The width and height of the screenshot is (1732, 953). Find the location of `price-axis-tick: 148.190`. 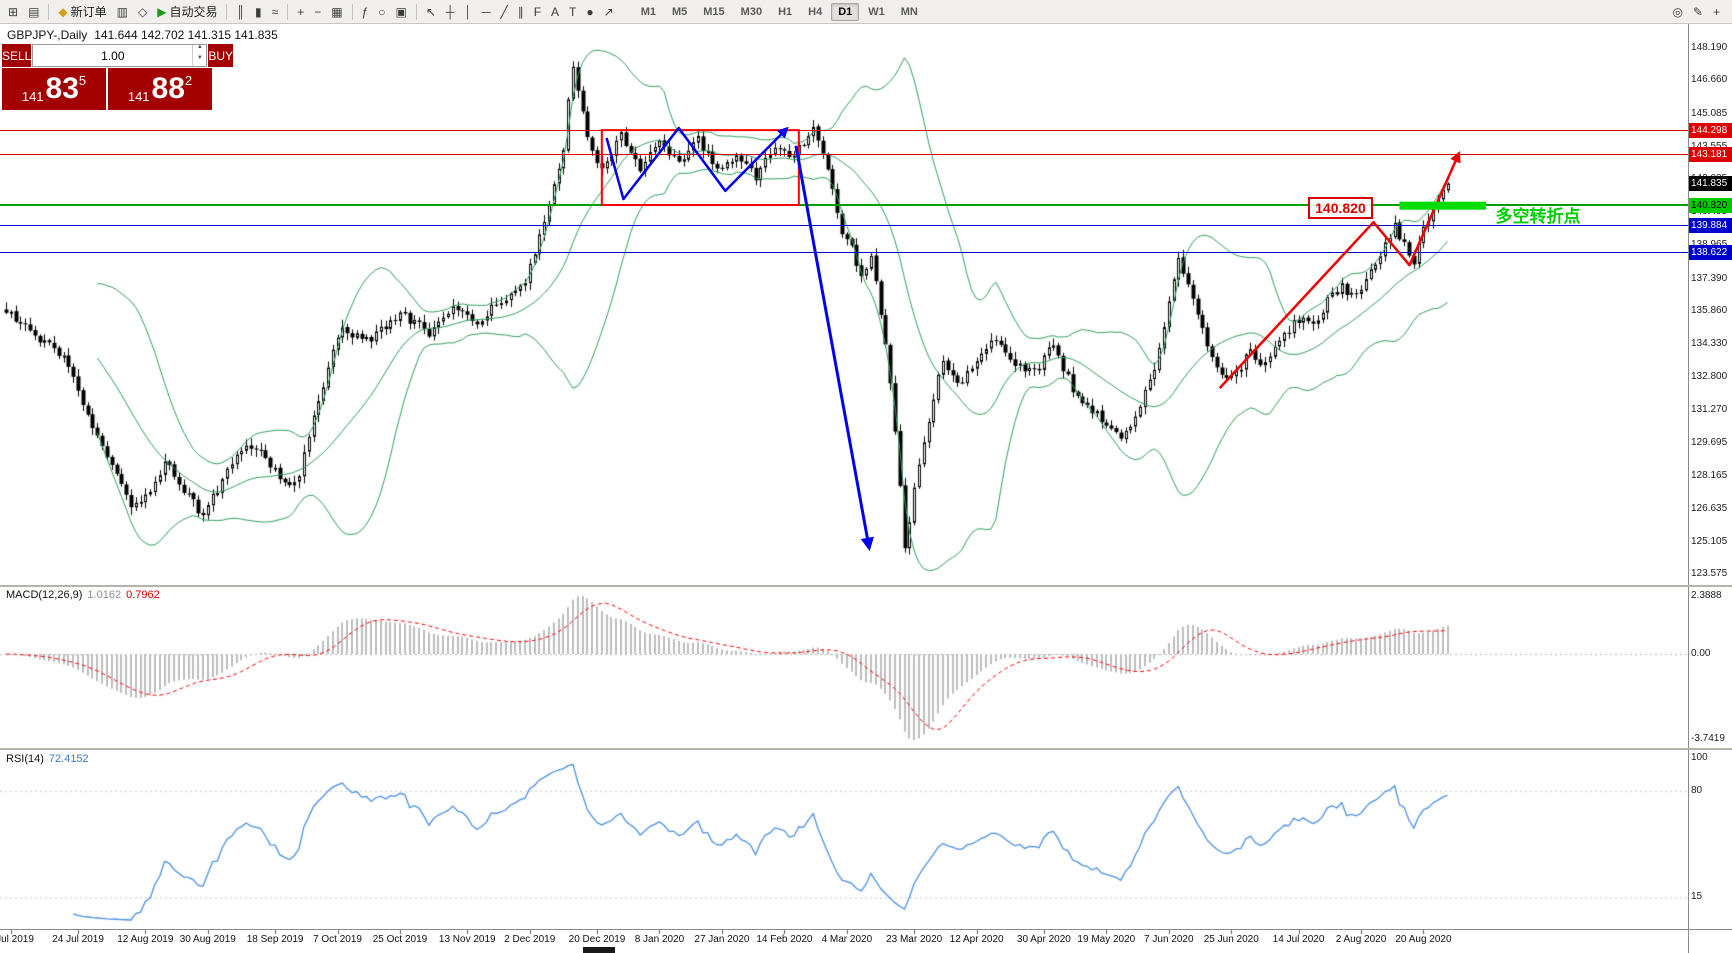

price-axis-tick: 148.190 is located at coordinates (1709, 47).